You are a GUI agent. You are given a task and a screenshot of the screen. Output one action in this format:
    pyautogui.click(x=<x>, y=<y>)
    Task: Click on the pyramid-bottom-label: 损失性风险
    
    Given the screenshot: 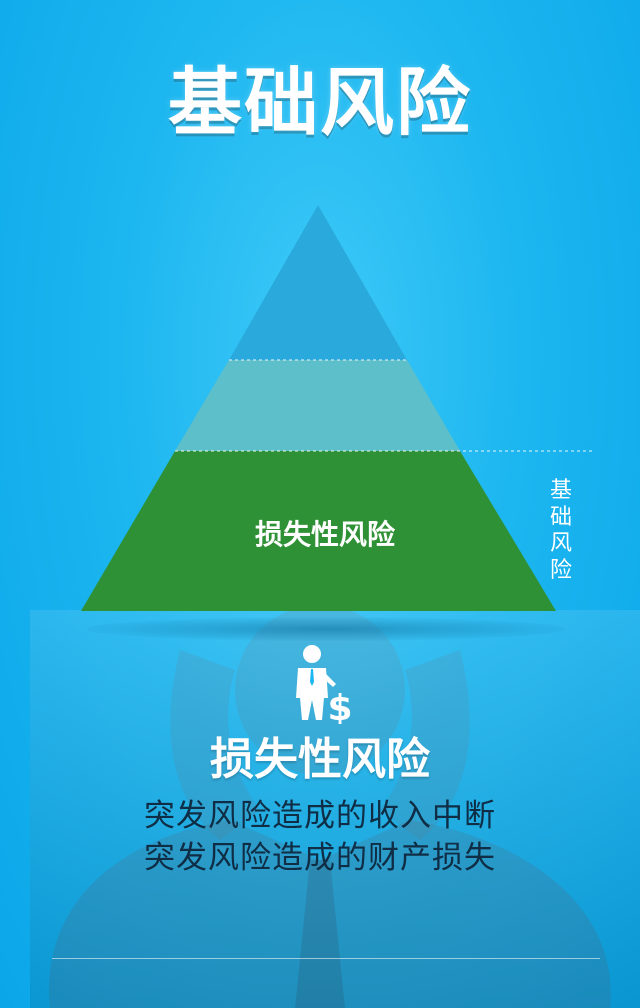 What is the action you would take?
    pyautogui.click(x=324, y=534)
    